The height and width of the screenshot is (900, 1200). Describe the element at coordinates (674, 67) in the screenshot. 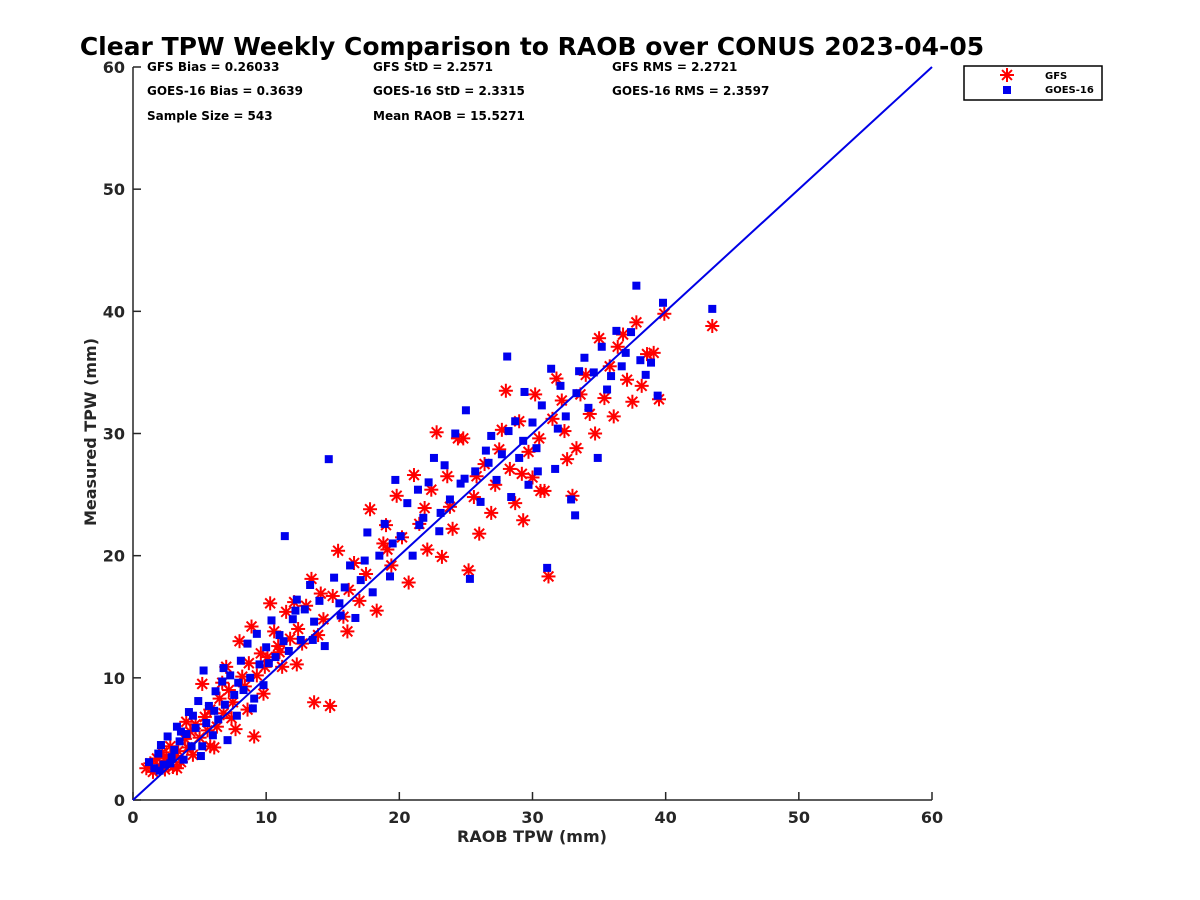

I see `stat-gfs-rms: GFS RMS = 2.2721` at that location.